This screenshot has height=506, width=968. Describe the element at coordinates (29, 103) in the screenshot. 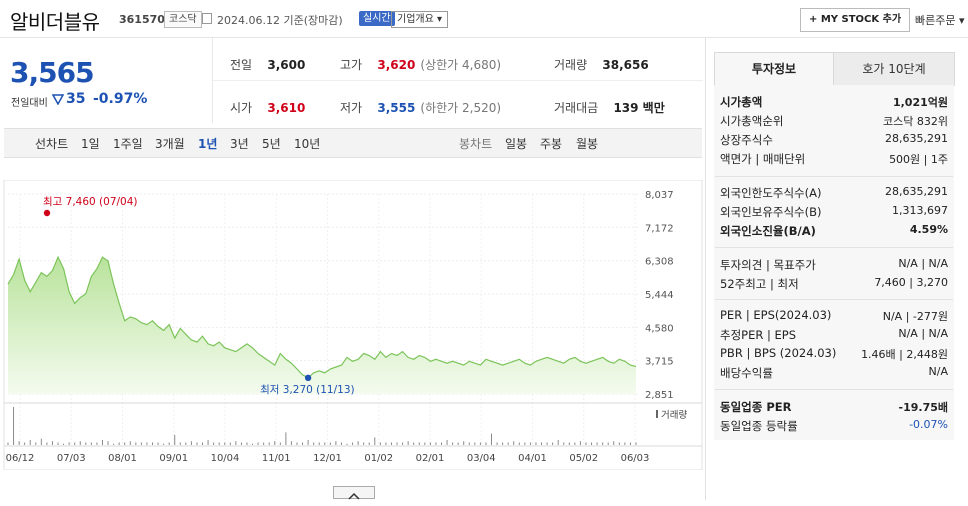

I see `change-label: 전일대비` at that location.